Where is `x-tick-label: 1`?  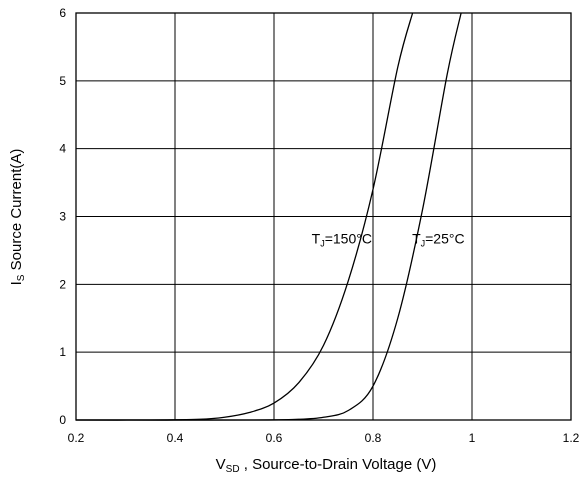 x-tick-label: 1 is located at coordinates (472, 438).